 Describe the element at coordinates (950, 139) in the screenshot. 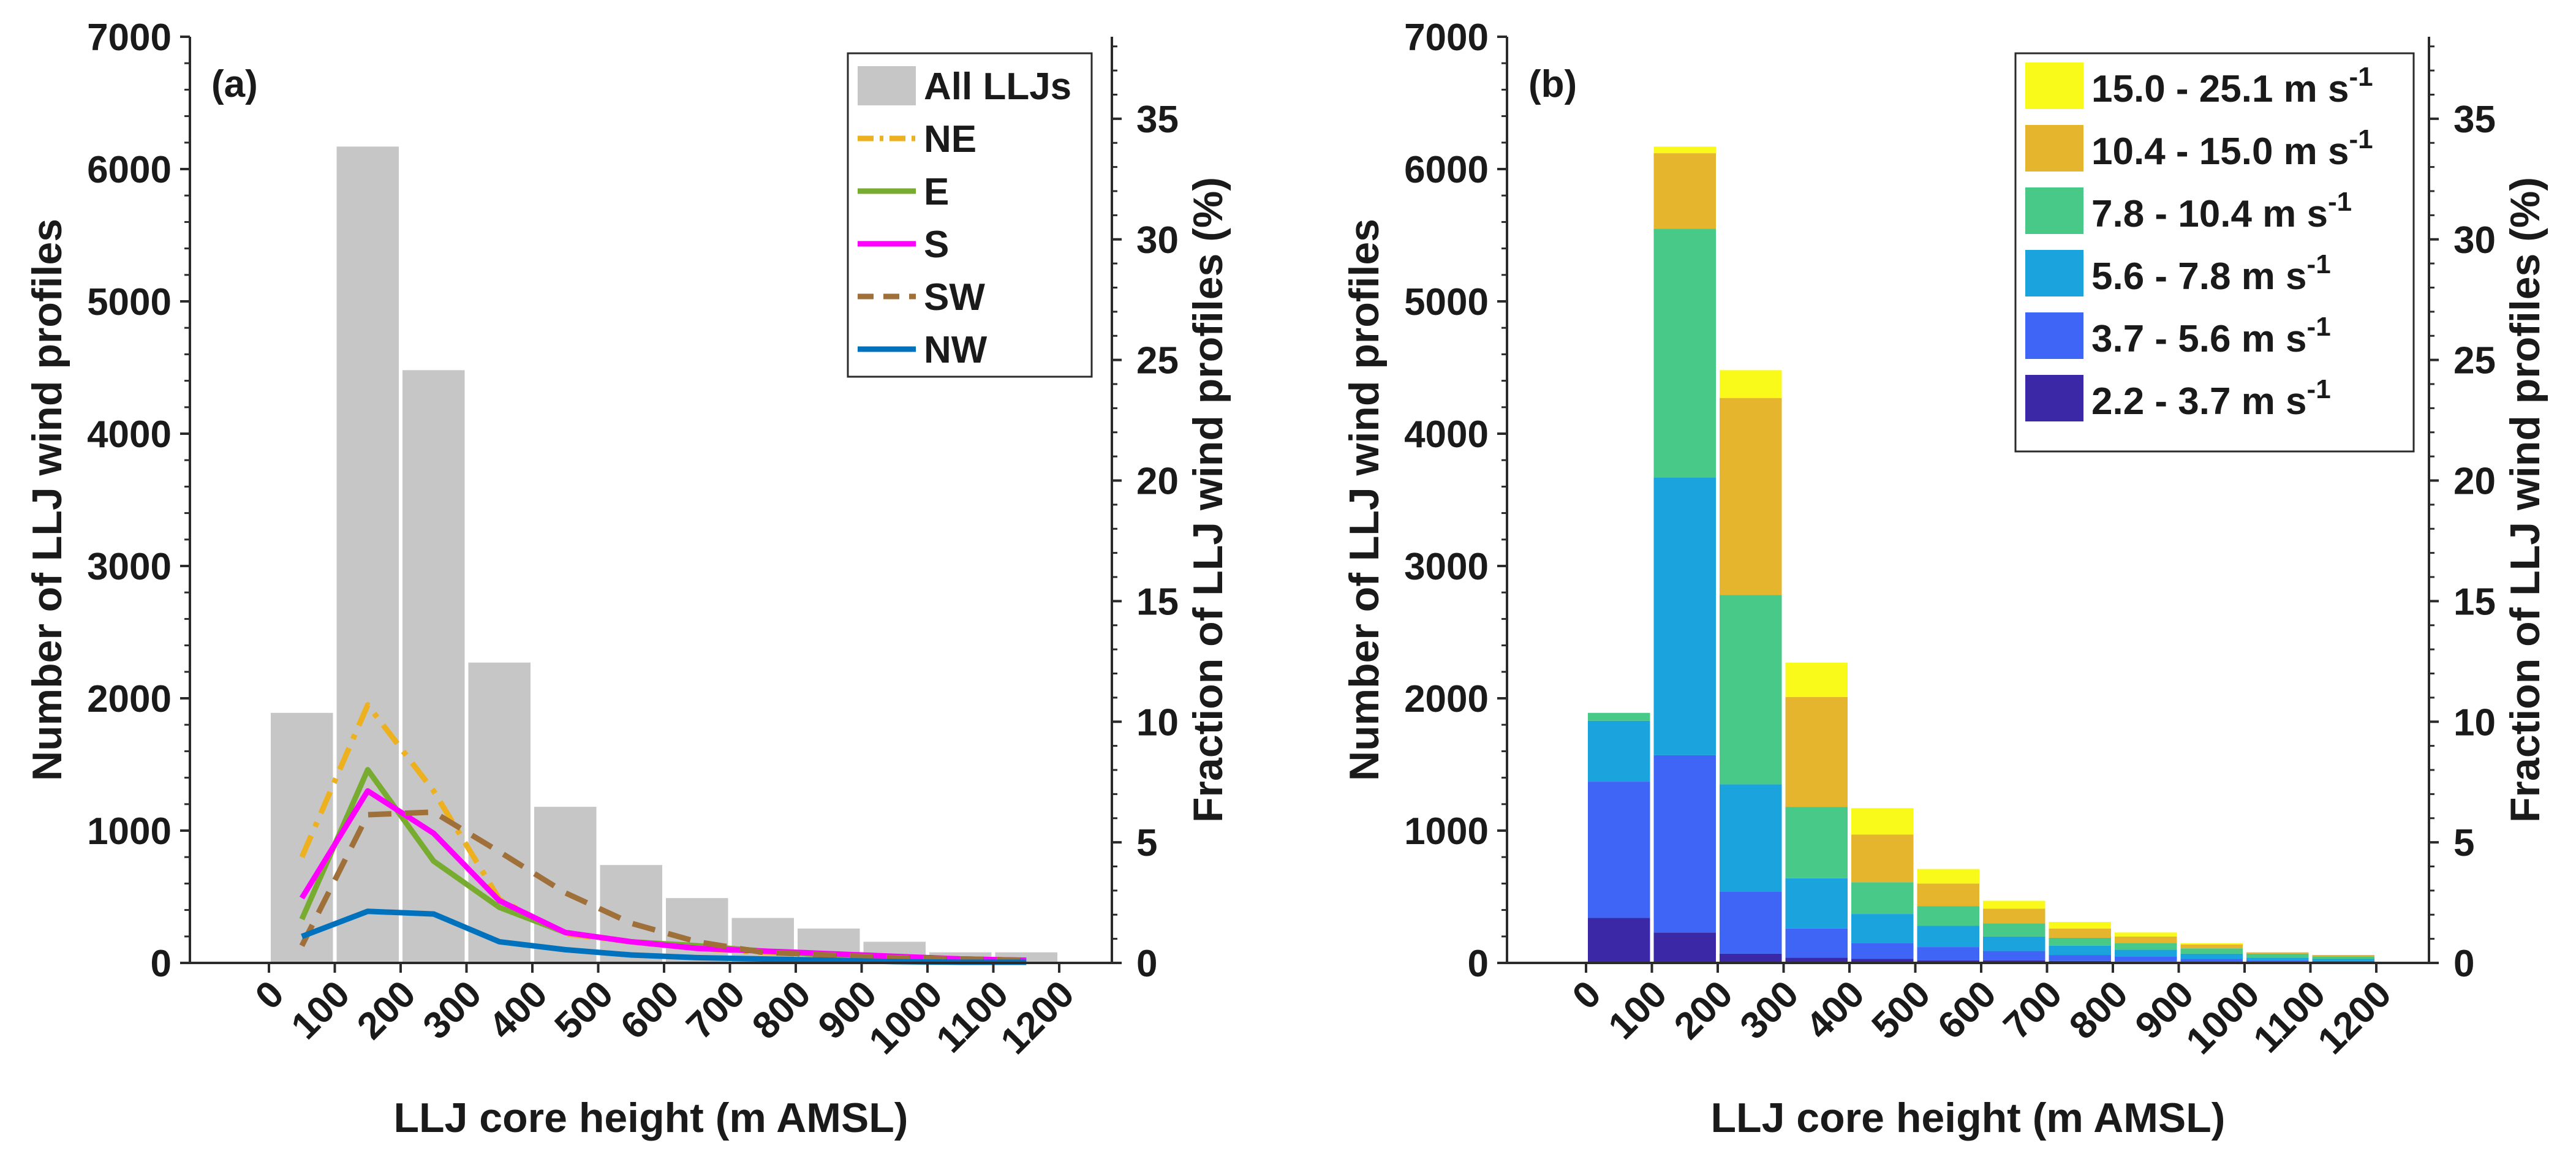

I see `legend-label: NE` at that location.